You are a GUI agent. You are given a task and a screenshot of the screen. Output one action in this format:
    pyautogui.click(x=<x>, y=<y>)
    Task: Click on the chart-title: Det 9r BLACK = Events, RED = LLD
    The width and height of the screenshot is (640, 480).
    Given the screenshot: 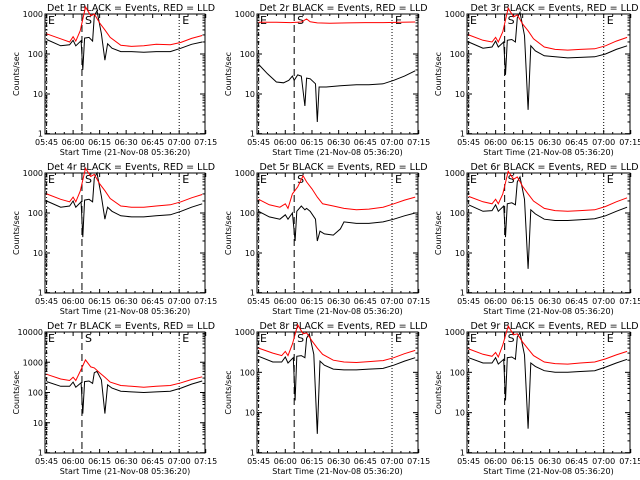 What is the action you would take?
    pyautogui.click(x=554, y=326)
    